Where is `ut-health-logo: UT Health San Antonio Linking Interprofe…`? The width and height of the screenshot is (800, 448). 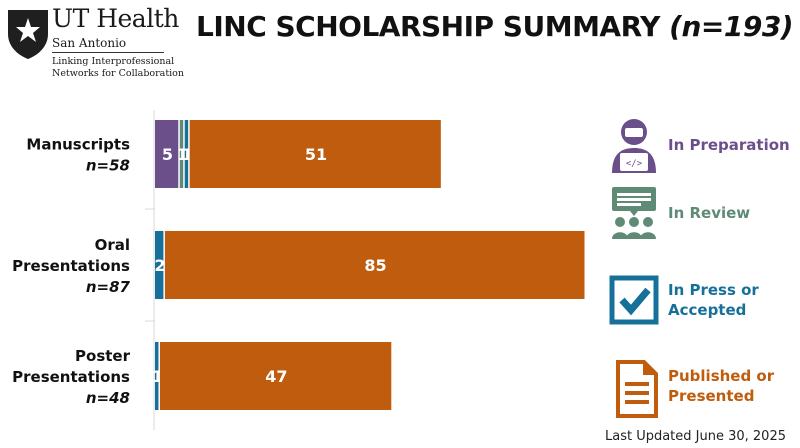 ut-health-logo: UT Health San Antonio Linking Interprofe… is located at coordinates (95, 48).